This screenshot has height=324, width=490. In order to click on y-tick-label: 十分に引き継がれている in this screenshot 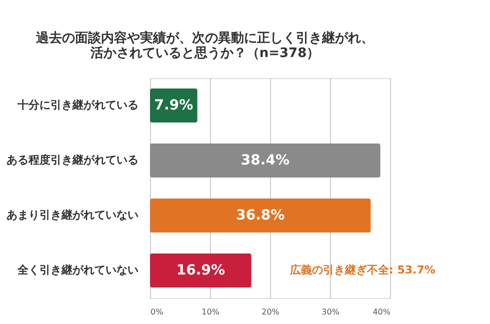, I will do `click(77, 105)`.